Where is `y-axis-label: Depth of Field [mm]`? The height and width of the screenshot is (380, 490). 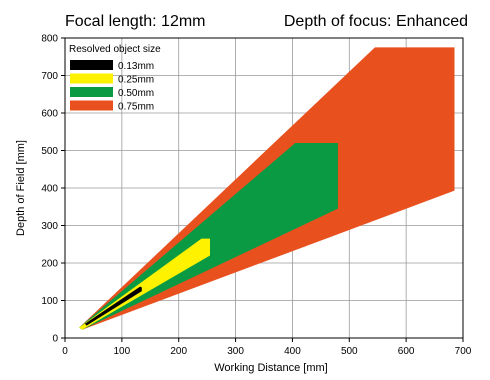 y-axis-label: Depth of Field [mm] is located at coordinates (21, 188).